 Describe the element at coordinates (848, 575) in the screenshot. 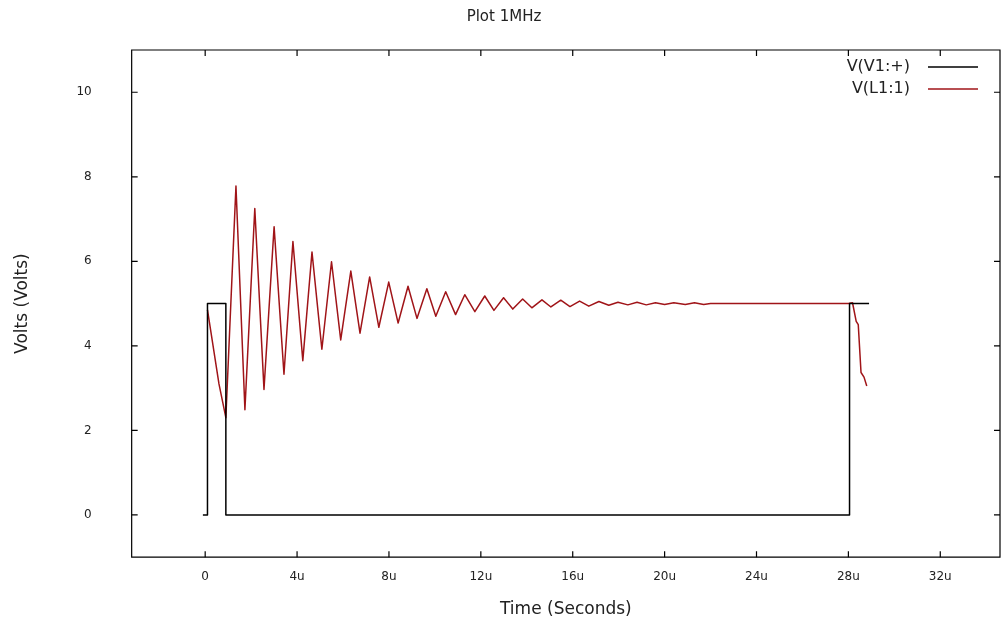

I see `x-tick-label: 28u` at that location.